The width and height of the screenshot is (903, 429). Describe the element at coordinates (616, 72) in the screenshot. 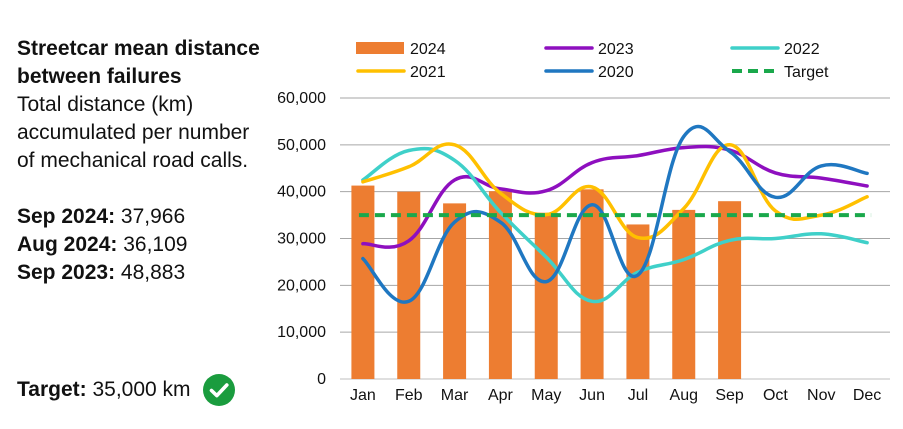

I see `legend-label-2020: 2020` at that location.